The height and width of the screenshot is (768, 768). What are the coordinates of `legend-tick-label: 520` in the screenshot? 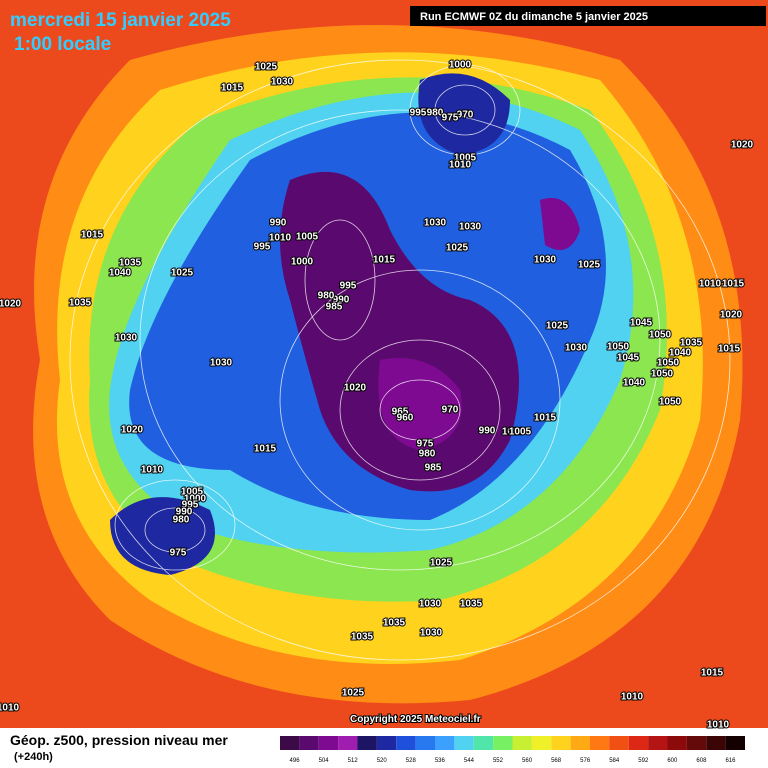 It's located at (382, 761).